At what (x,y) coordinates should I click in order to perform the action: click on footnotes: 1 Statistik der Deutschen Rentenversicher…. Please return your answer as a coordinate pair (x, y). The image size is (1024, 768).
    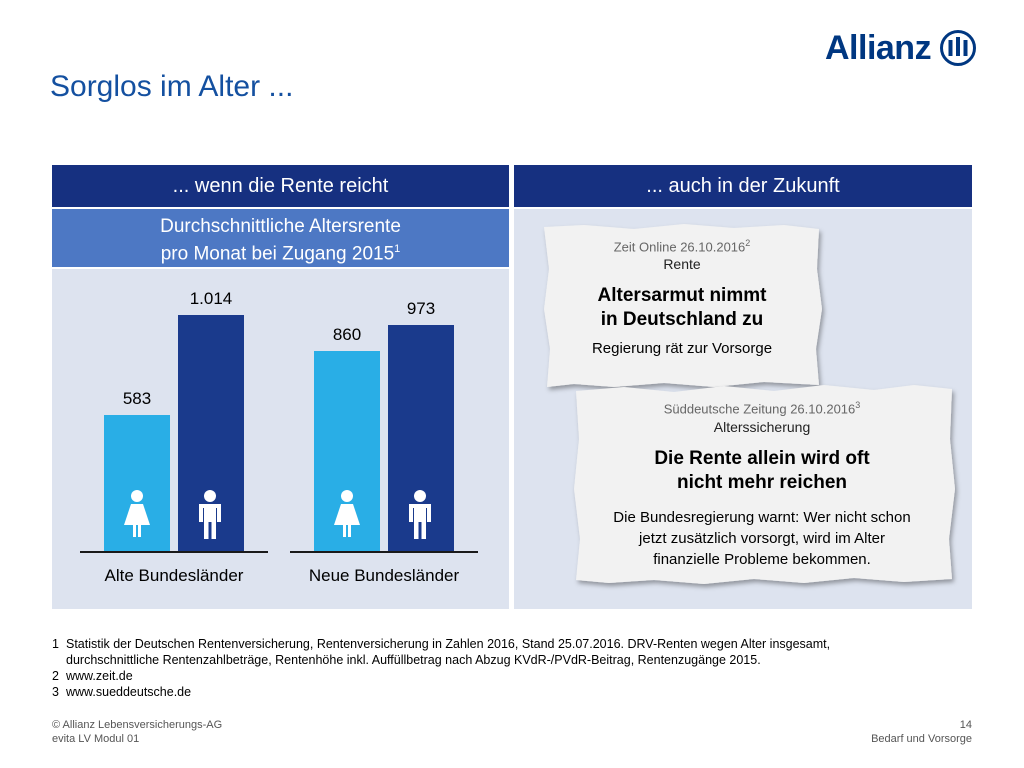
    Looking at the image, I should click on (517, 668).